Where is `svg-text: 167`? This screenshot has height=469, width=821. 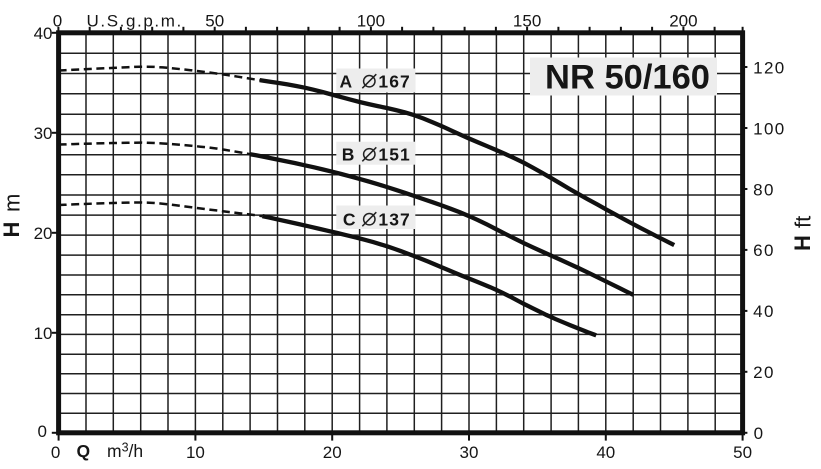
svg-text: 167 is located at coordinates (394, 81).